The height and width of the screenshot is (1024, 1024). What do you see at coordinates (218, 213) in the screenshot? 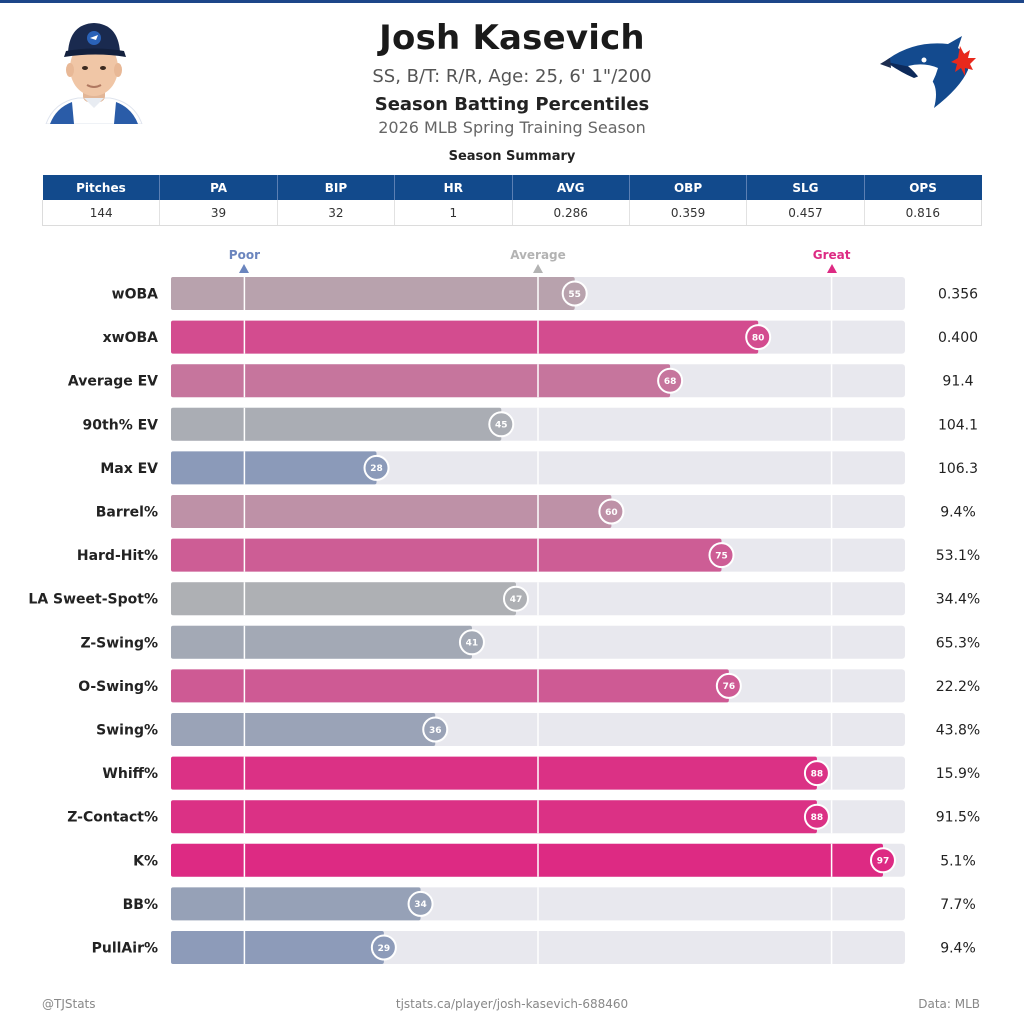
I see `summary-value-cell: 39` at bounding box center [218, 213].